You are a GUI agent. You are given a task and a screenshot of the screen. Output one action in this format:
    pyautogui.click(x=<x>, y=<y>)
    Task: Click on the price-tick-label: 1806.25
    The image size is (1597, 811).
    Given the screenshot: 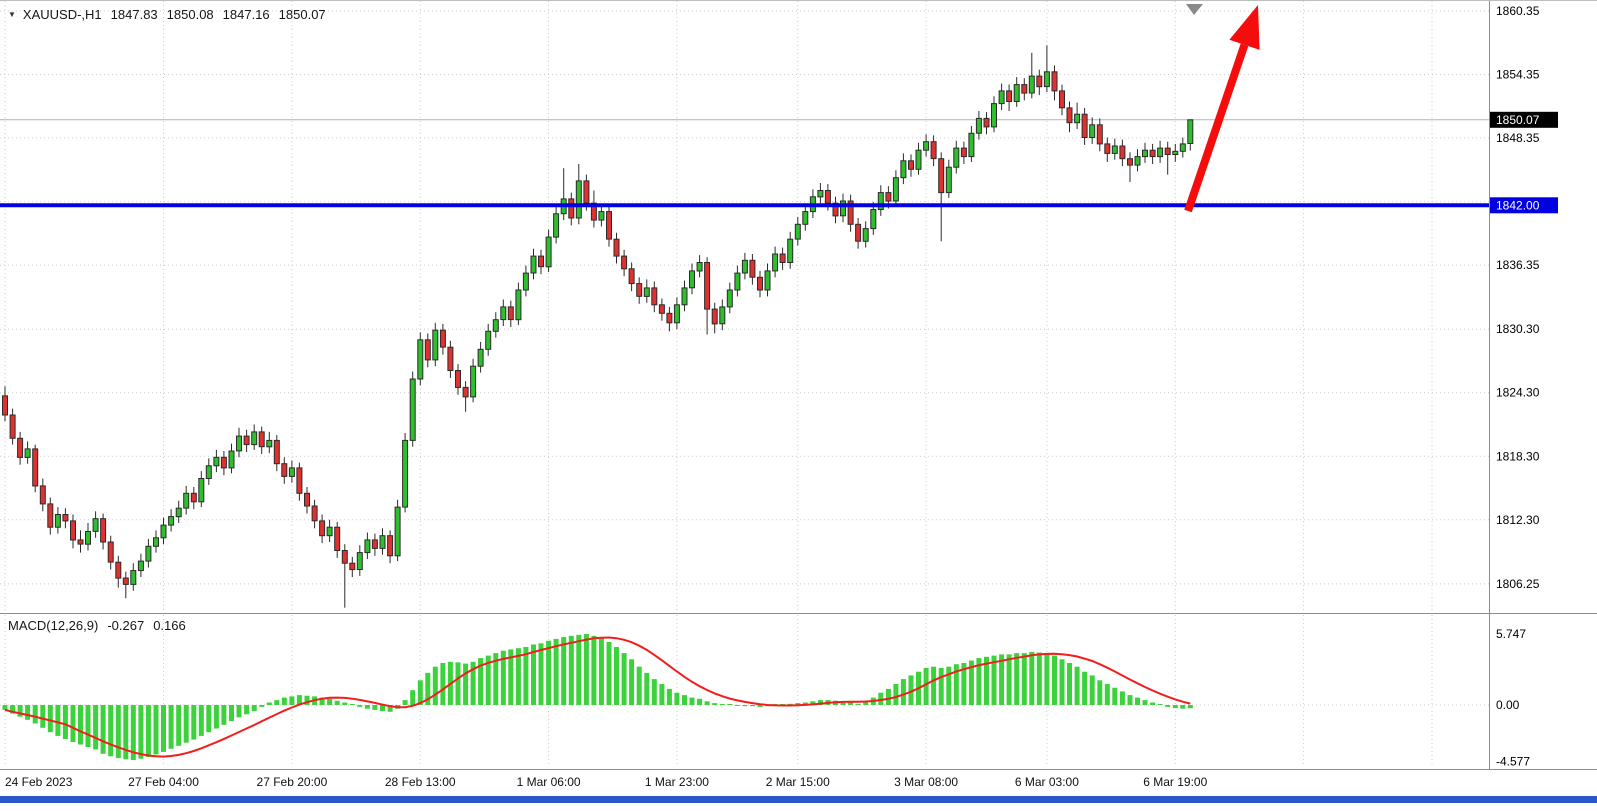 What is the action you would take?
    pyautogui.click(x=1518, y=584)
    